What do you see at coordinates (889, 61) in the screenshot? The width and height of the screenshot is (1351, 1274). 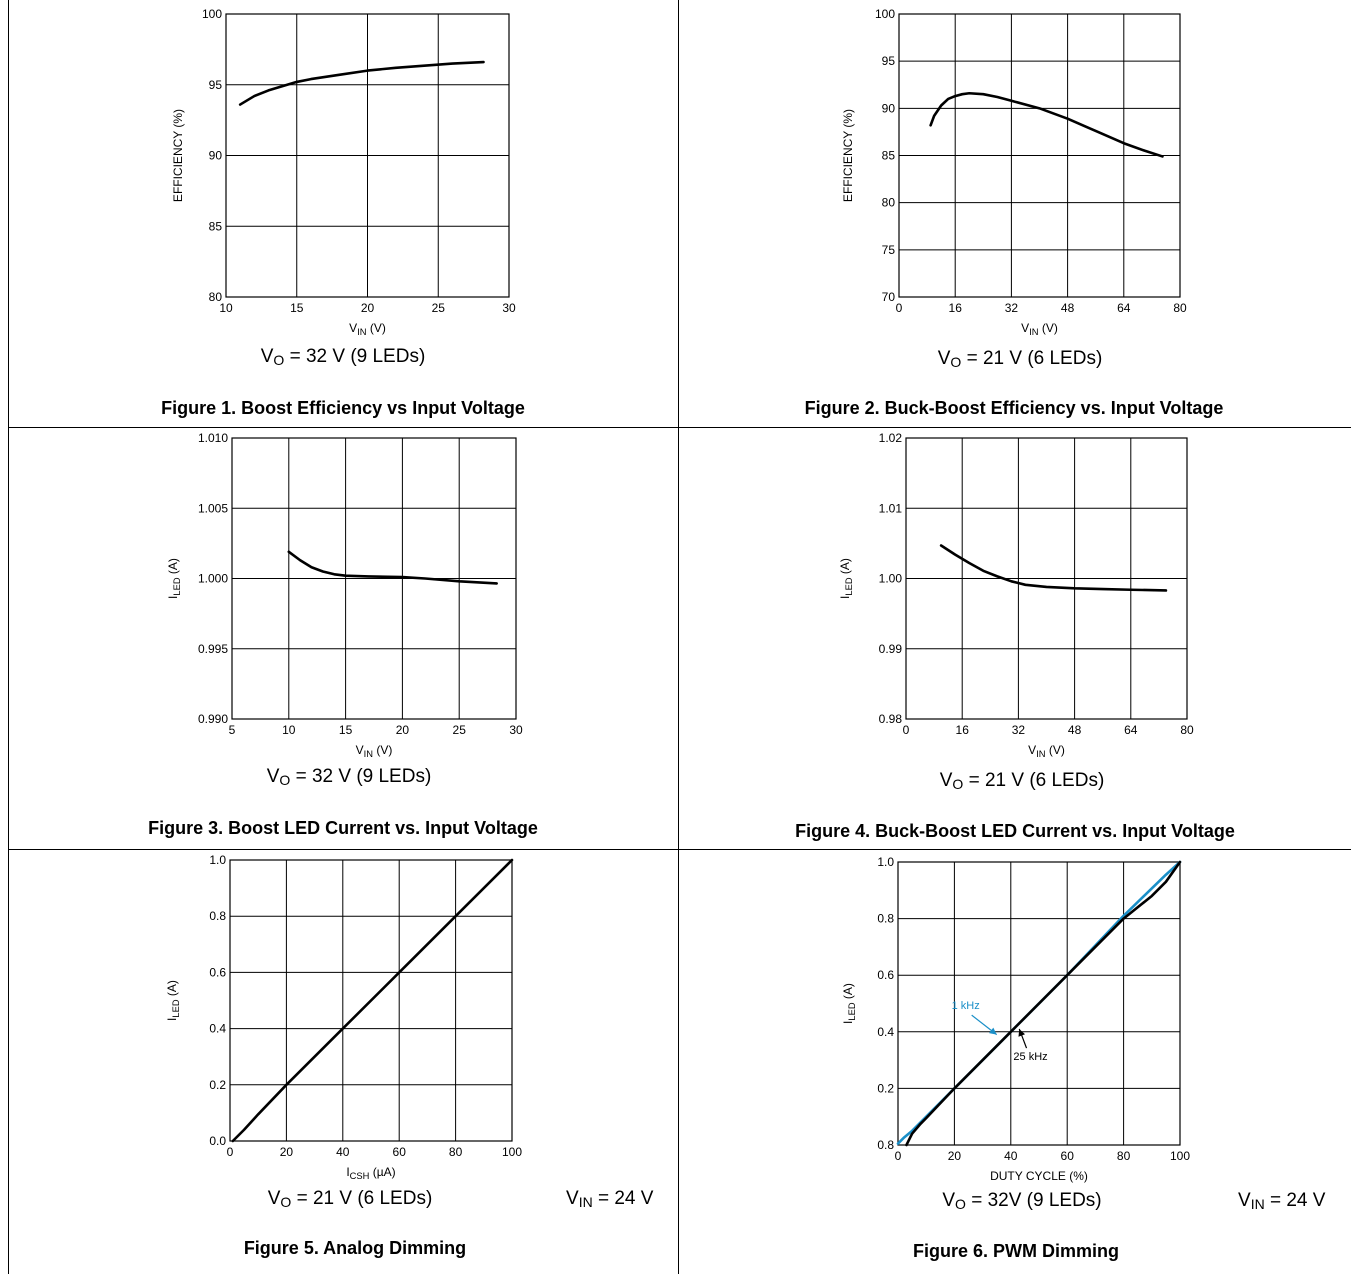 I see `y-tick-label: 95` at bounding box center [889, 61].